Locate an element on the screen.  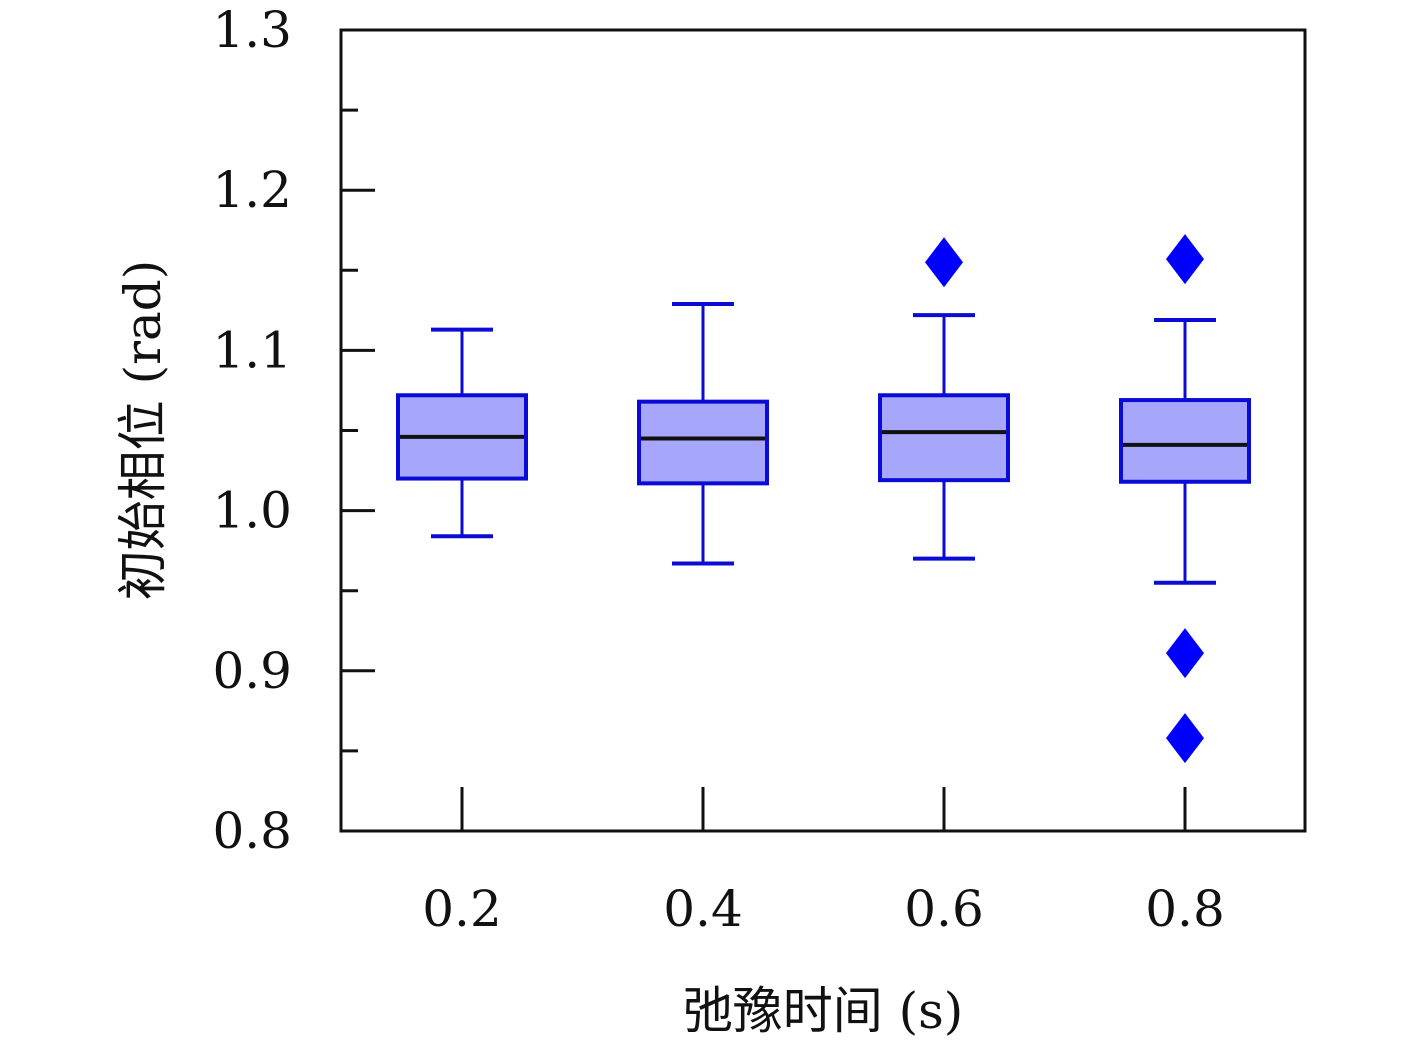
y-tick-label: 1.0 is located at coordinates (252, 511).